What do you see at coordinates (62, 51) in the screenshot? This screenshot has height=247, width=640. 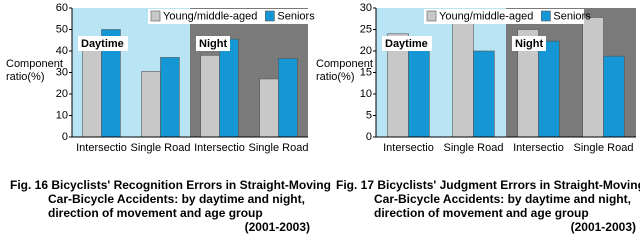 I see `y-tick-label: 40` at bounding box center [62, 51].